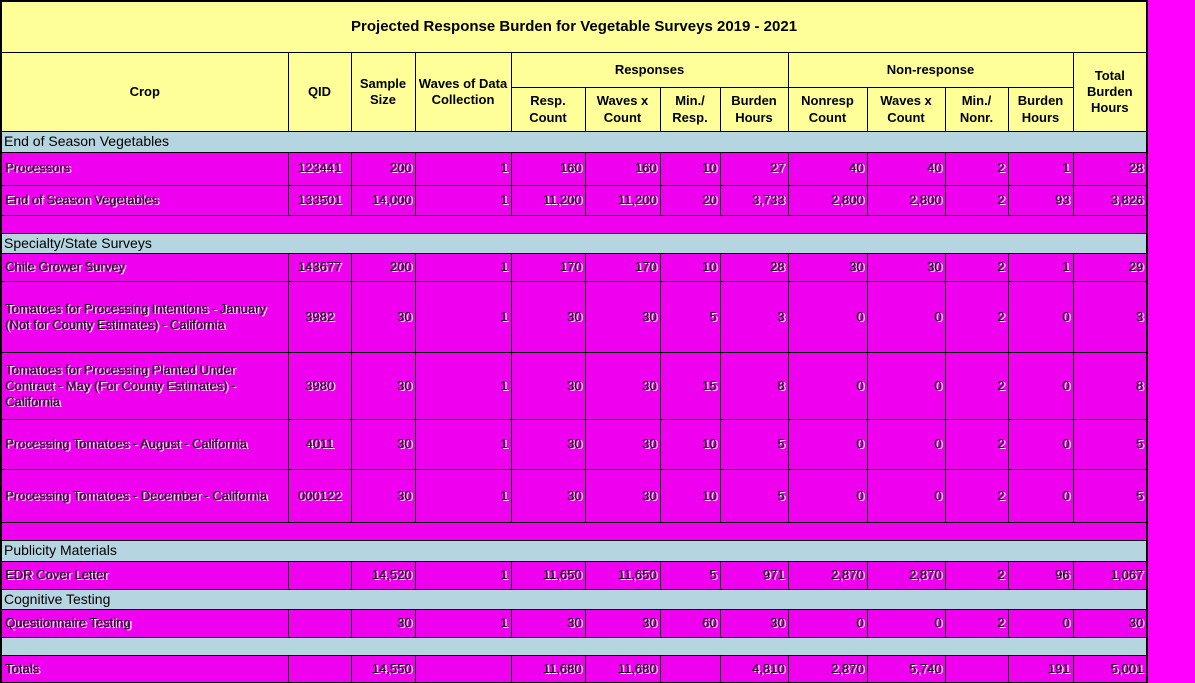 Image resolution: width=1195 pixels, height=683 pixels. Describe the element at coordinates (319, 317) in the screenshot. I see `qid-cell: 3982` at that location.